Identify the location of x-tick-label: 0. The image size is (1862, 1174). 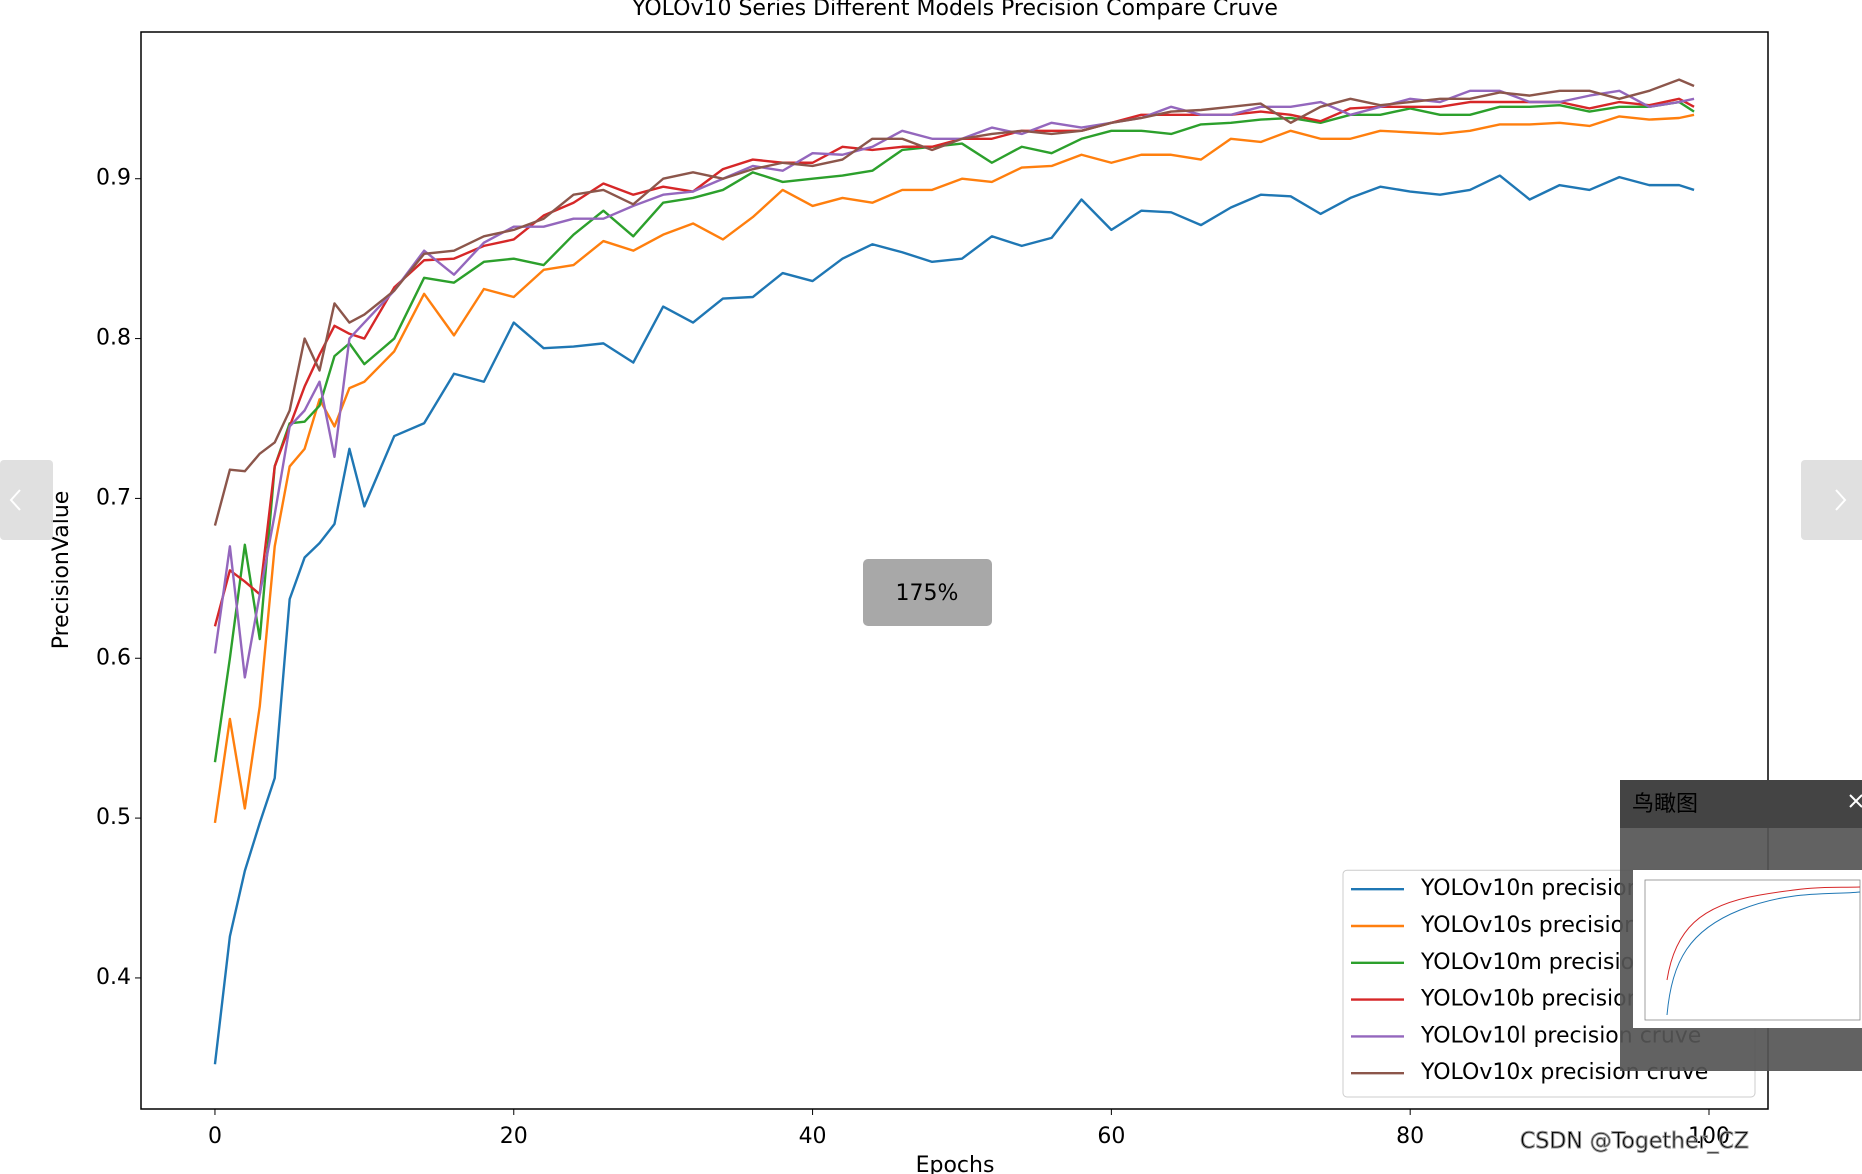
(215, 1136).